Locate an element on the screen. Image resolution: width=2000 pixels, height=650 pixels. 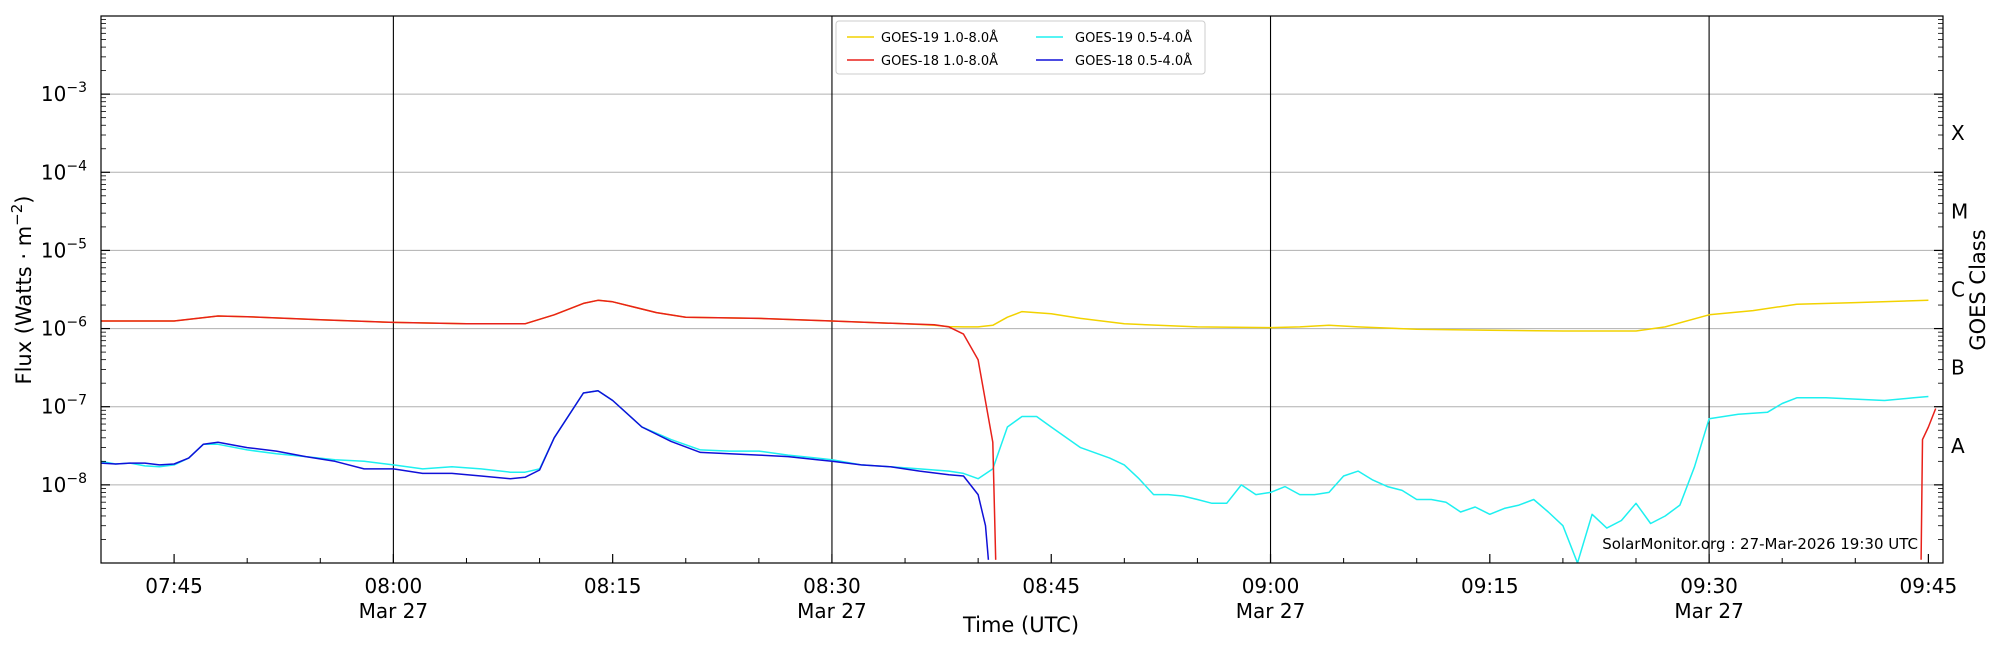
goes-class-label: C is located at coordinates (1958, 290).